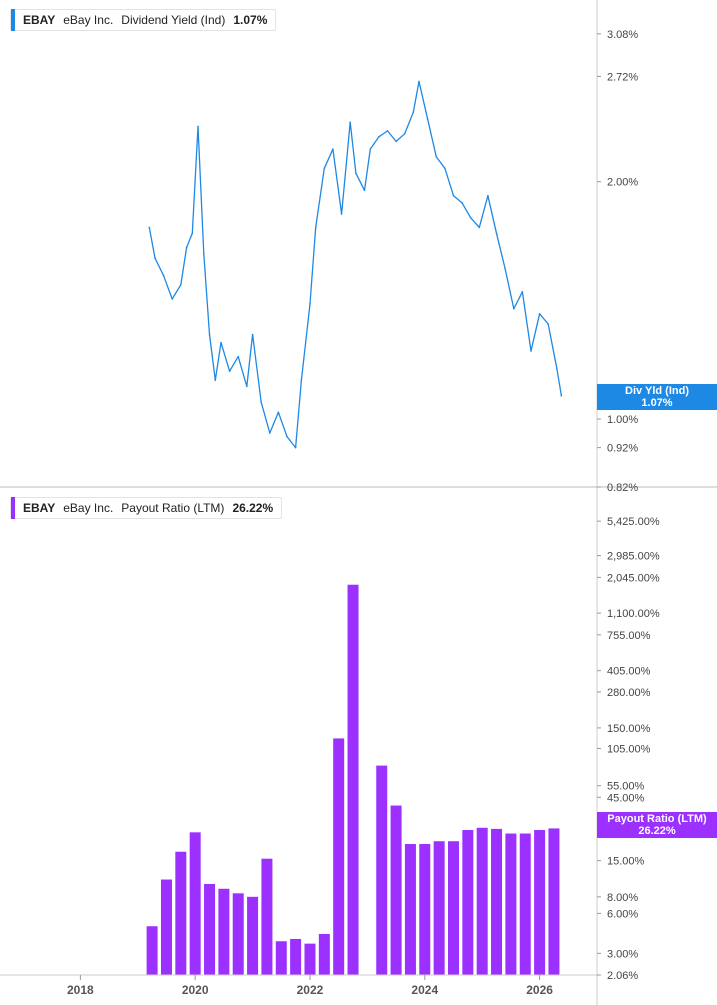 The height and width of the screenshot is (1005, 717). I want to click on y-tick-label: 1,100.00%, so click(633, 614).